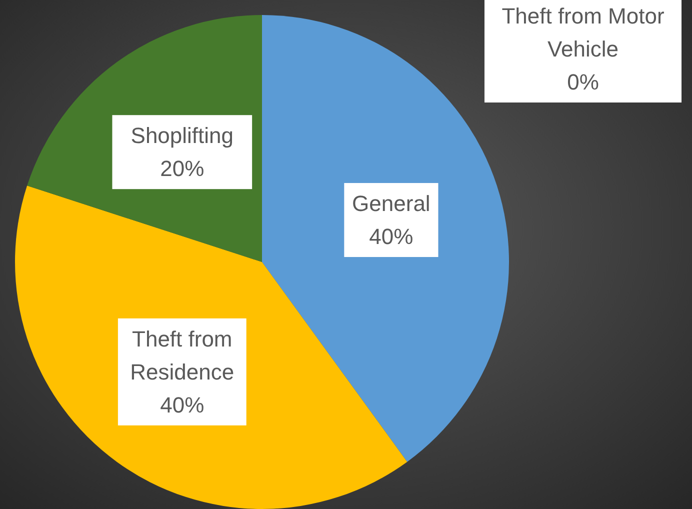  Describe the element at coordinates (182, 169) in the screenshot. I see `data-label: 20%` at that location.